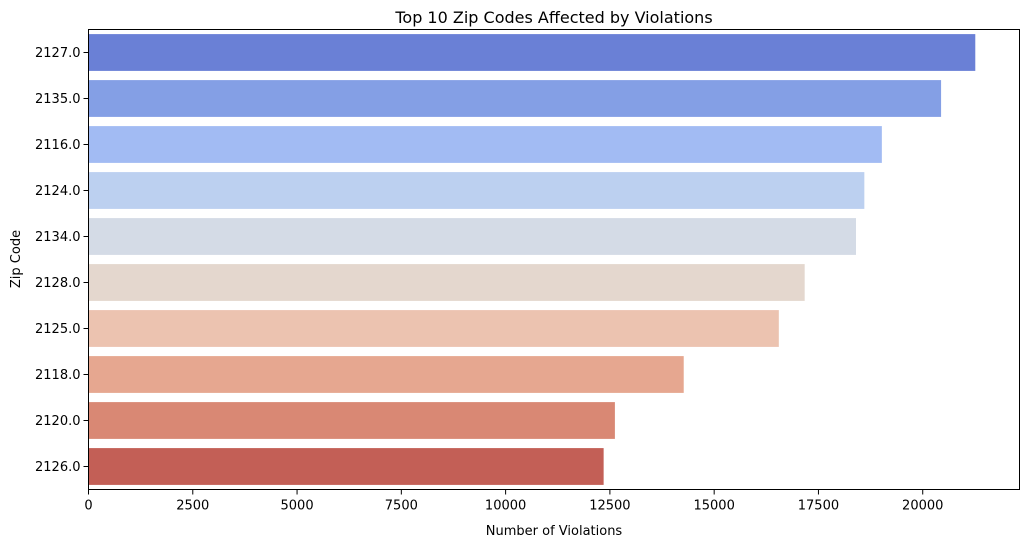 Image resolution: width=1027 pixels, height=547 pixels. What do you see at coordinates (922, 506) in the screenshot?
I see `x-tick-label: 20000` at bounding box center [922, 506].